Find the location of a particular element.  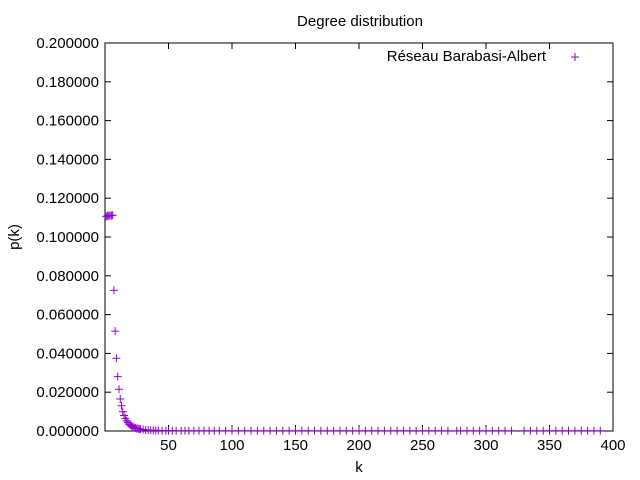

legend: Réseau Barabasi-Albert is located at coordinates (483, 56).